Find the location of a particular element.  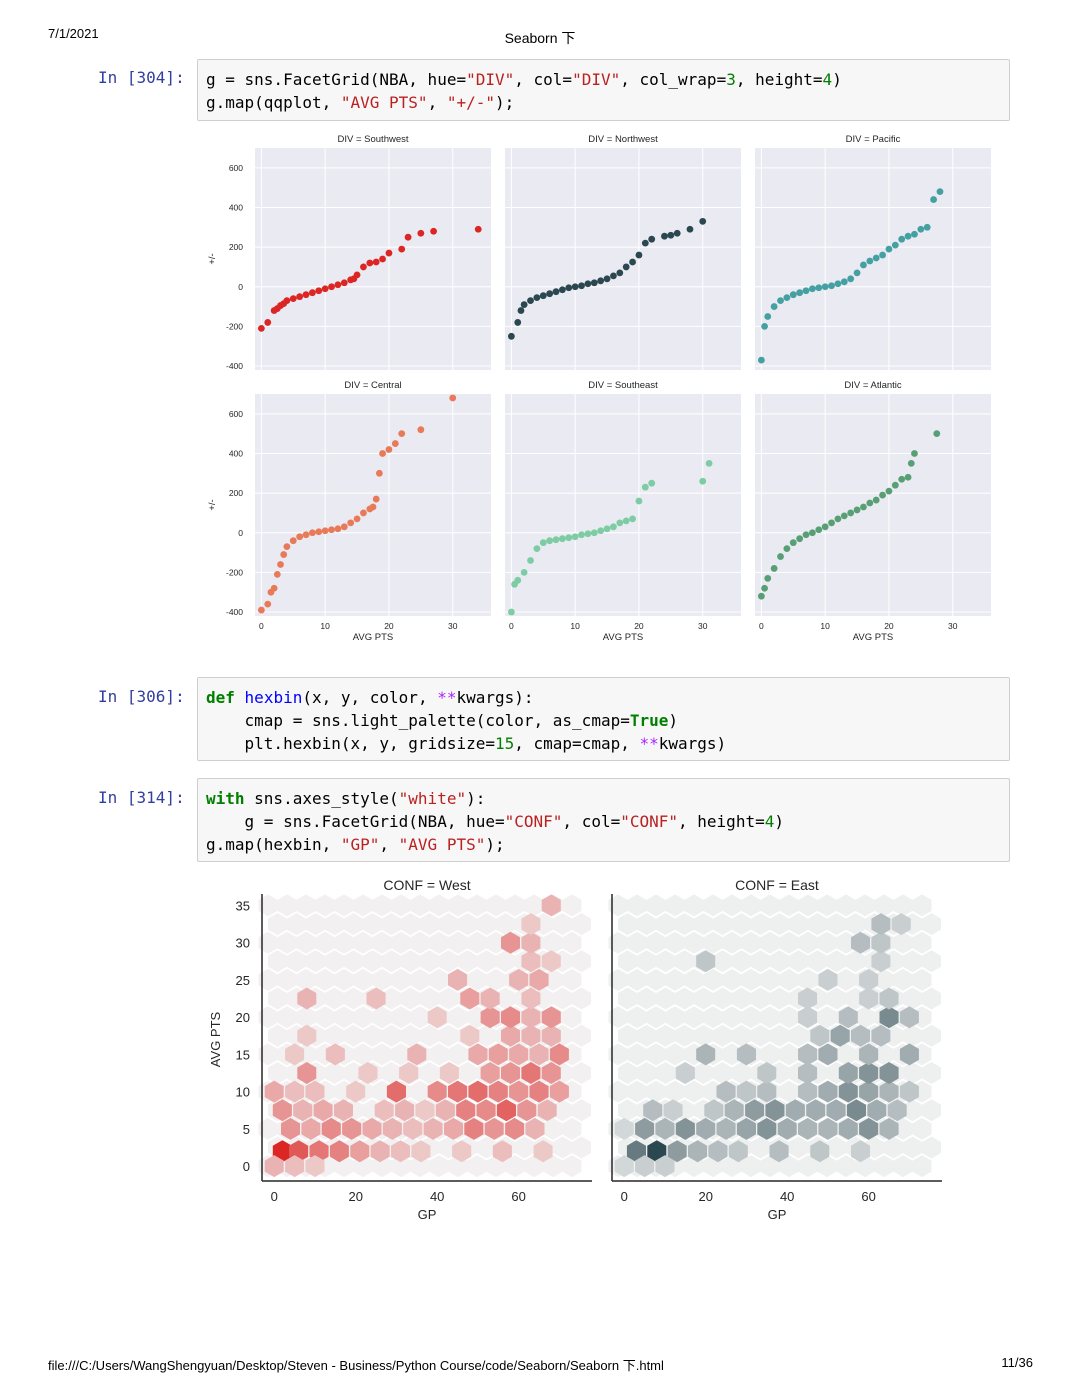

y-tick-label: 30 is located at coordinates (243, 943).